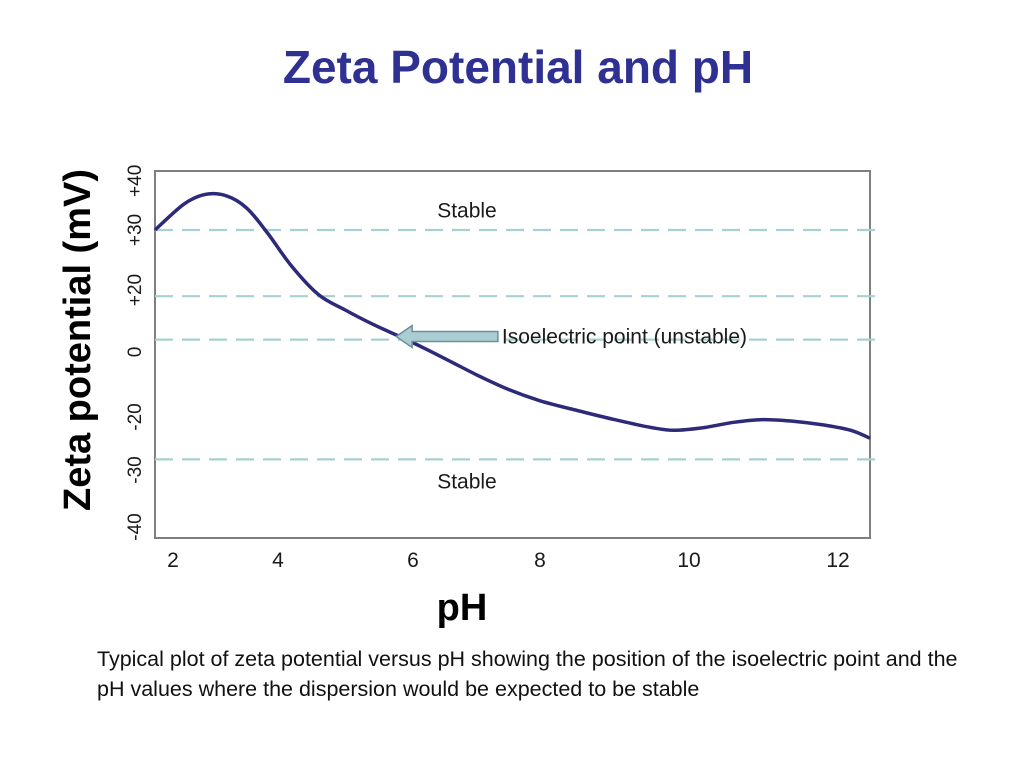 The height and width of the screenshot is (768, 1024). Describe the element at coordinates (518, 67) in the screenshot. I see `slide-title: Zeta Potential and pH` at that location.